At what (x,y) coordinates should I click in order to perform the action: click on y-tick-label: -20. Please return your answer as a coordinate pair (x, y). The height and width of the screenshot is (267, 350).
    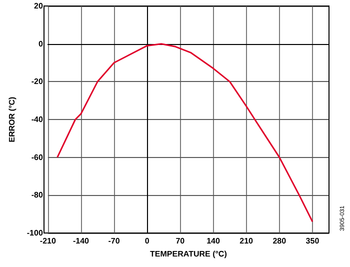
    Looking at the image, I should click on (37, 81).